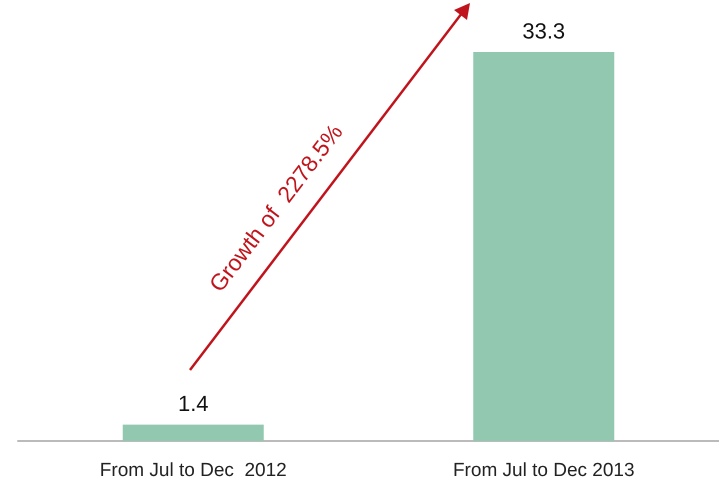 The height and width of the screenshot is (496, 719). Describe the element at coordinates (543, 470) in the screenshot. I see `x-tick-label: From Jul to Dec 2013` at that location.